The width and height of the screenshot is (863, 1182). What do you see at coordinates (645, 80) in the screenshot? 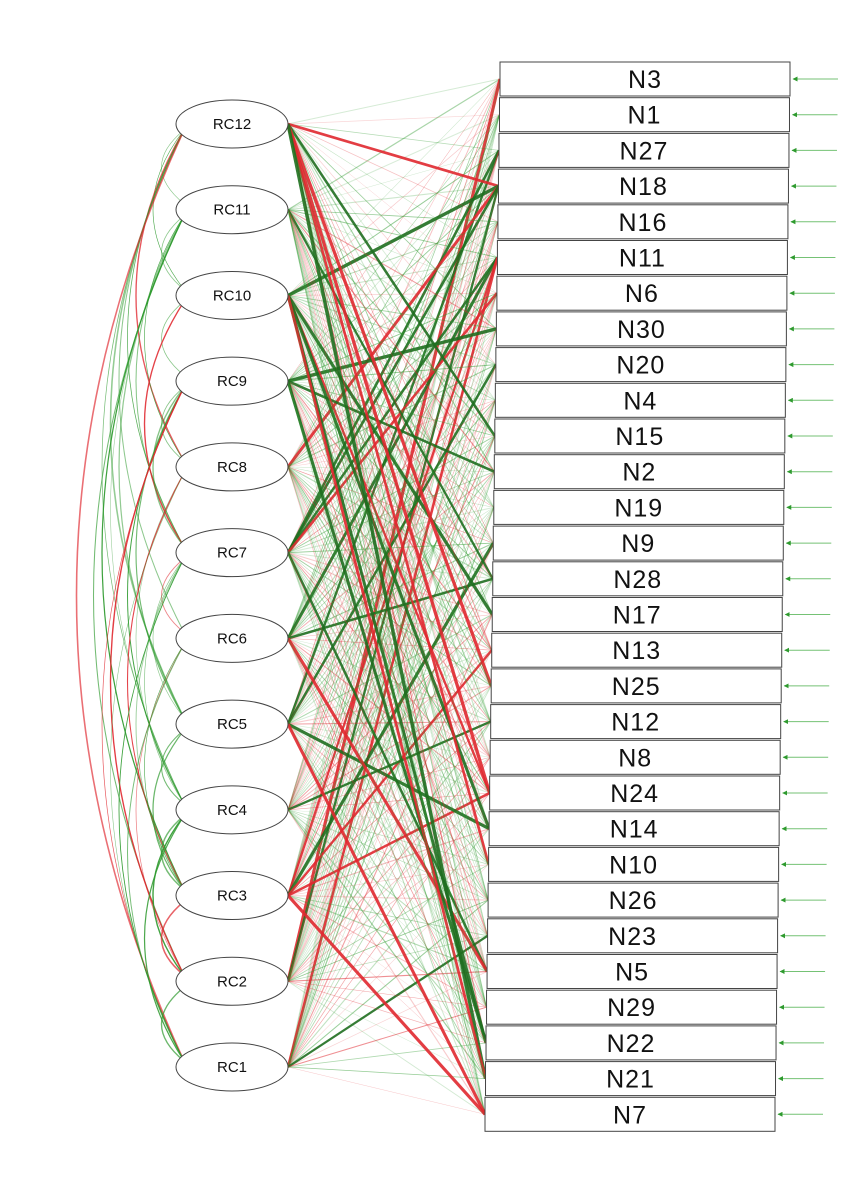
I see `item-label: N3` at bounding box center [645, 80].